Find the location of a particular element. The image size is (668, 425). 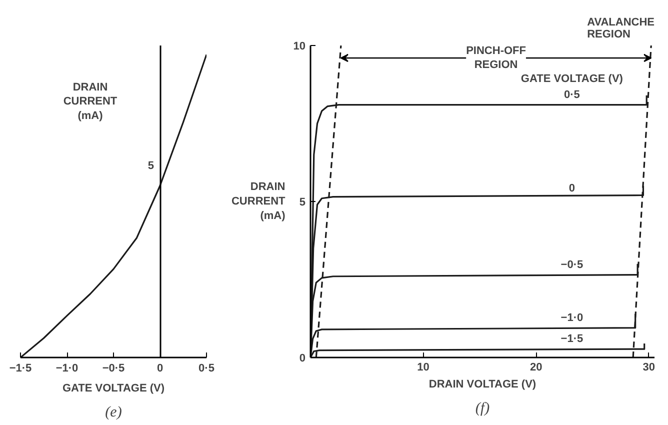

y-tick-label: 0 is located at coordinates (302, 358).